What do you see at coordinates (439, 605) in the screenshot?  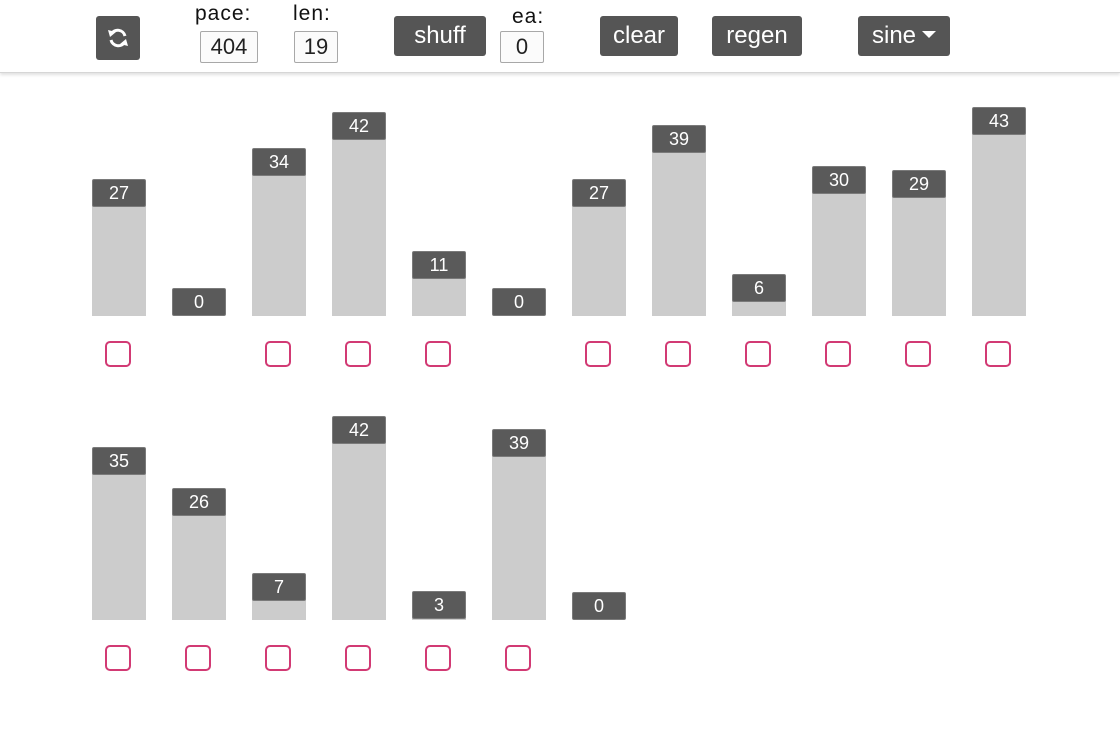 I see `bar-value-label: 3` at bounding box center [439, 605].